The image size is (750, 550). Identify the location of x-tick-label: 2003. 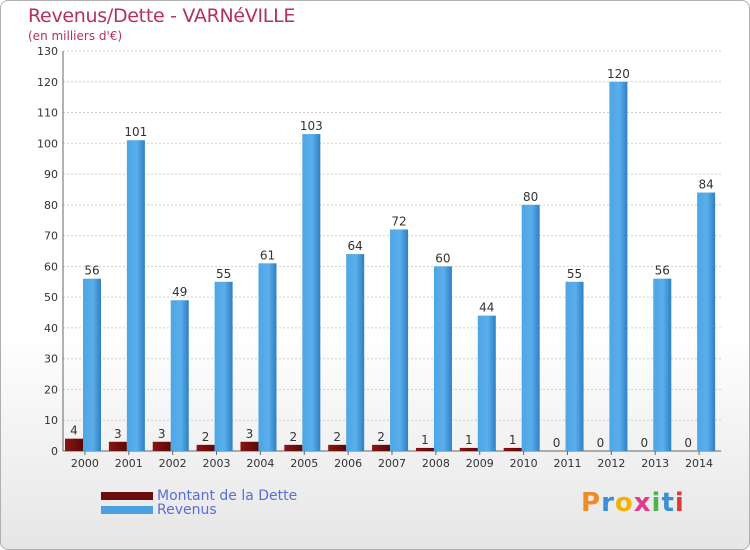
(217, 463).